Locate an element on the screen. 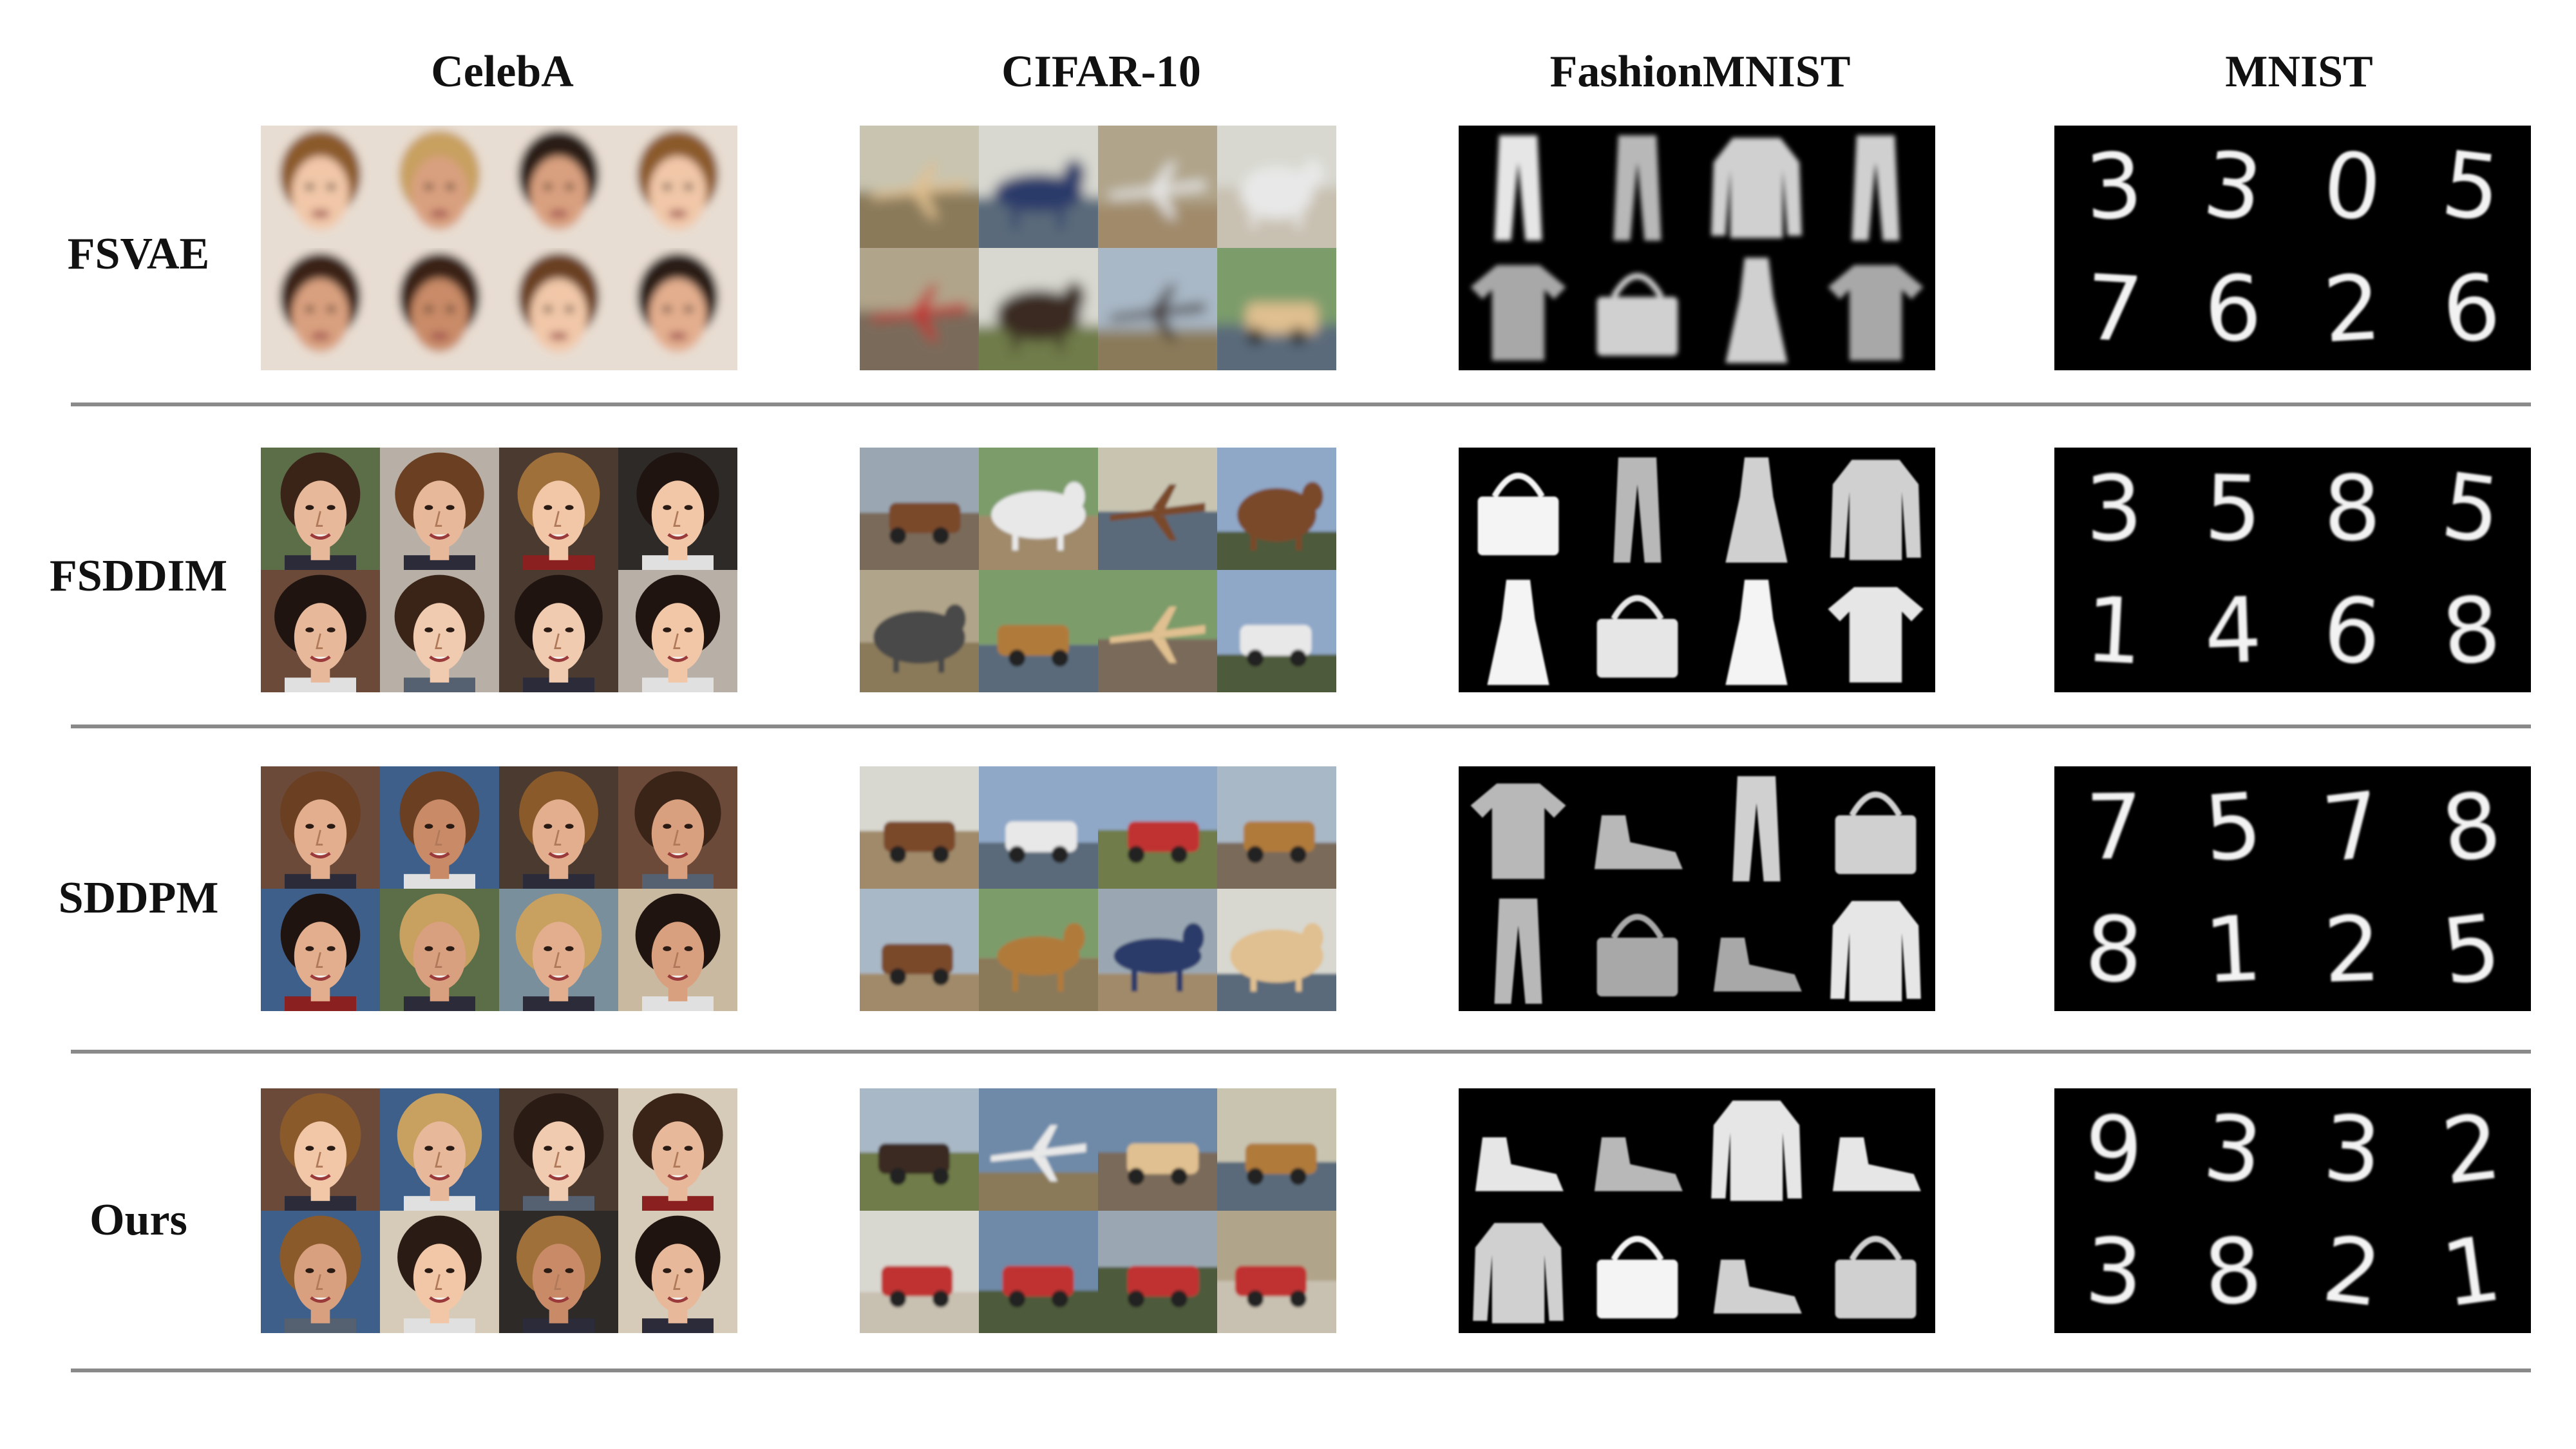 This screenshot has height=1449, width=2576. sample-grid-cifar-fsddim is located at coordinates (1098, 570).